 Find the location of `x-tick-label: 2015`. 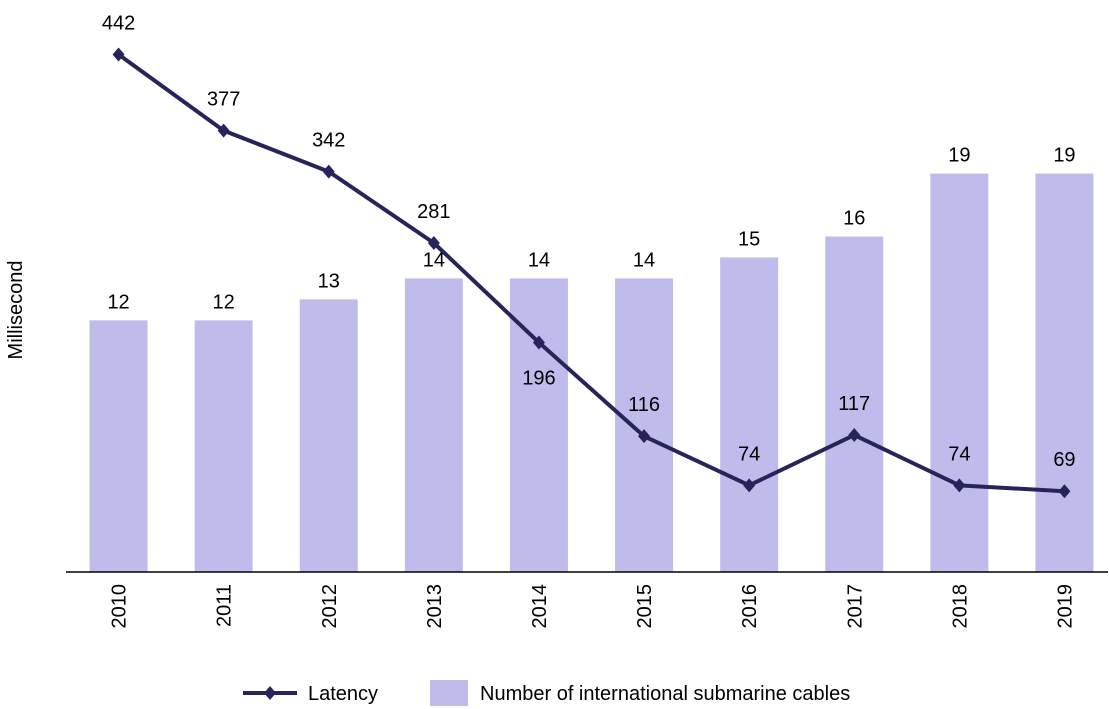

x-tick-label: 2015 is located at coordinates (645, 606).